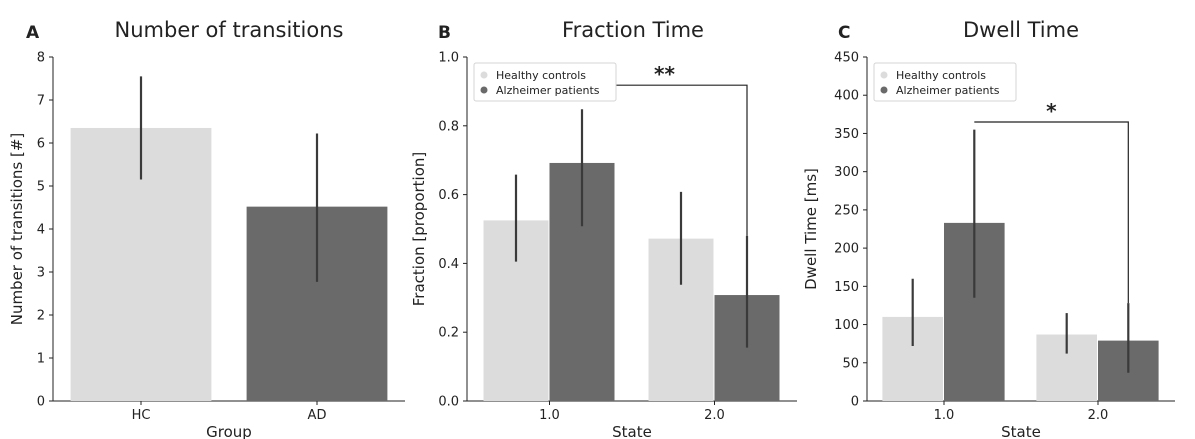 The width and height of the screenshot is (1195, 439). What do you see at coordinates (846, 210) in the screenshot?
I see `y-tick-label: 250` at bounding box center [846, 210].